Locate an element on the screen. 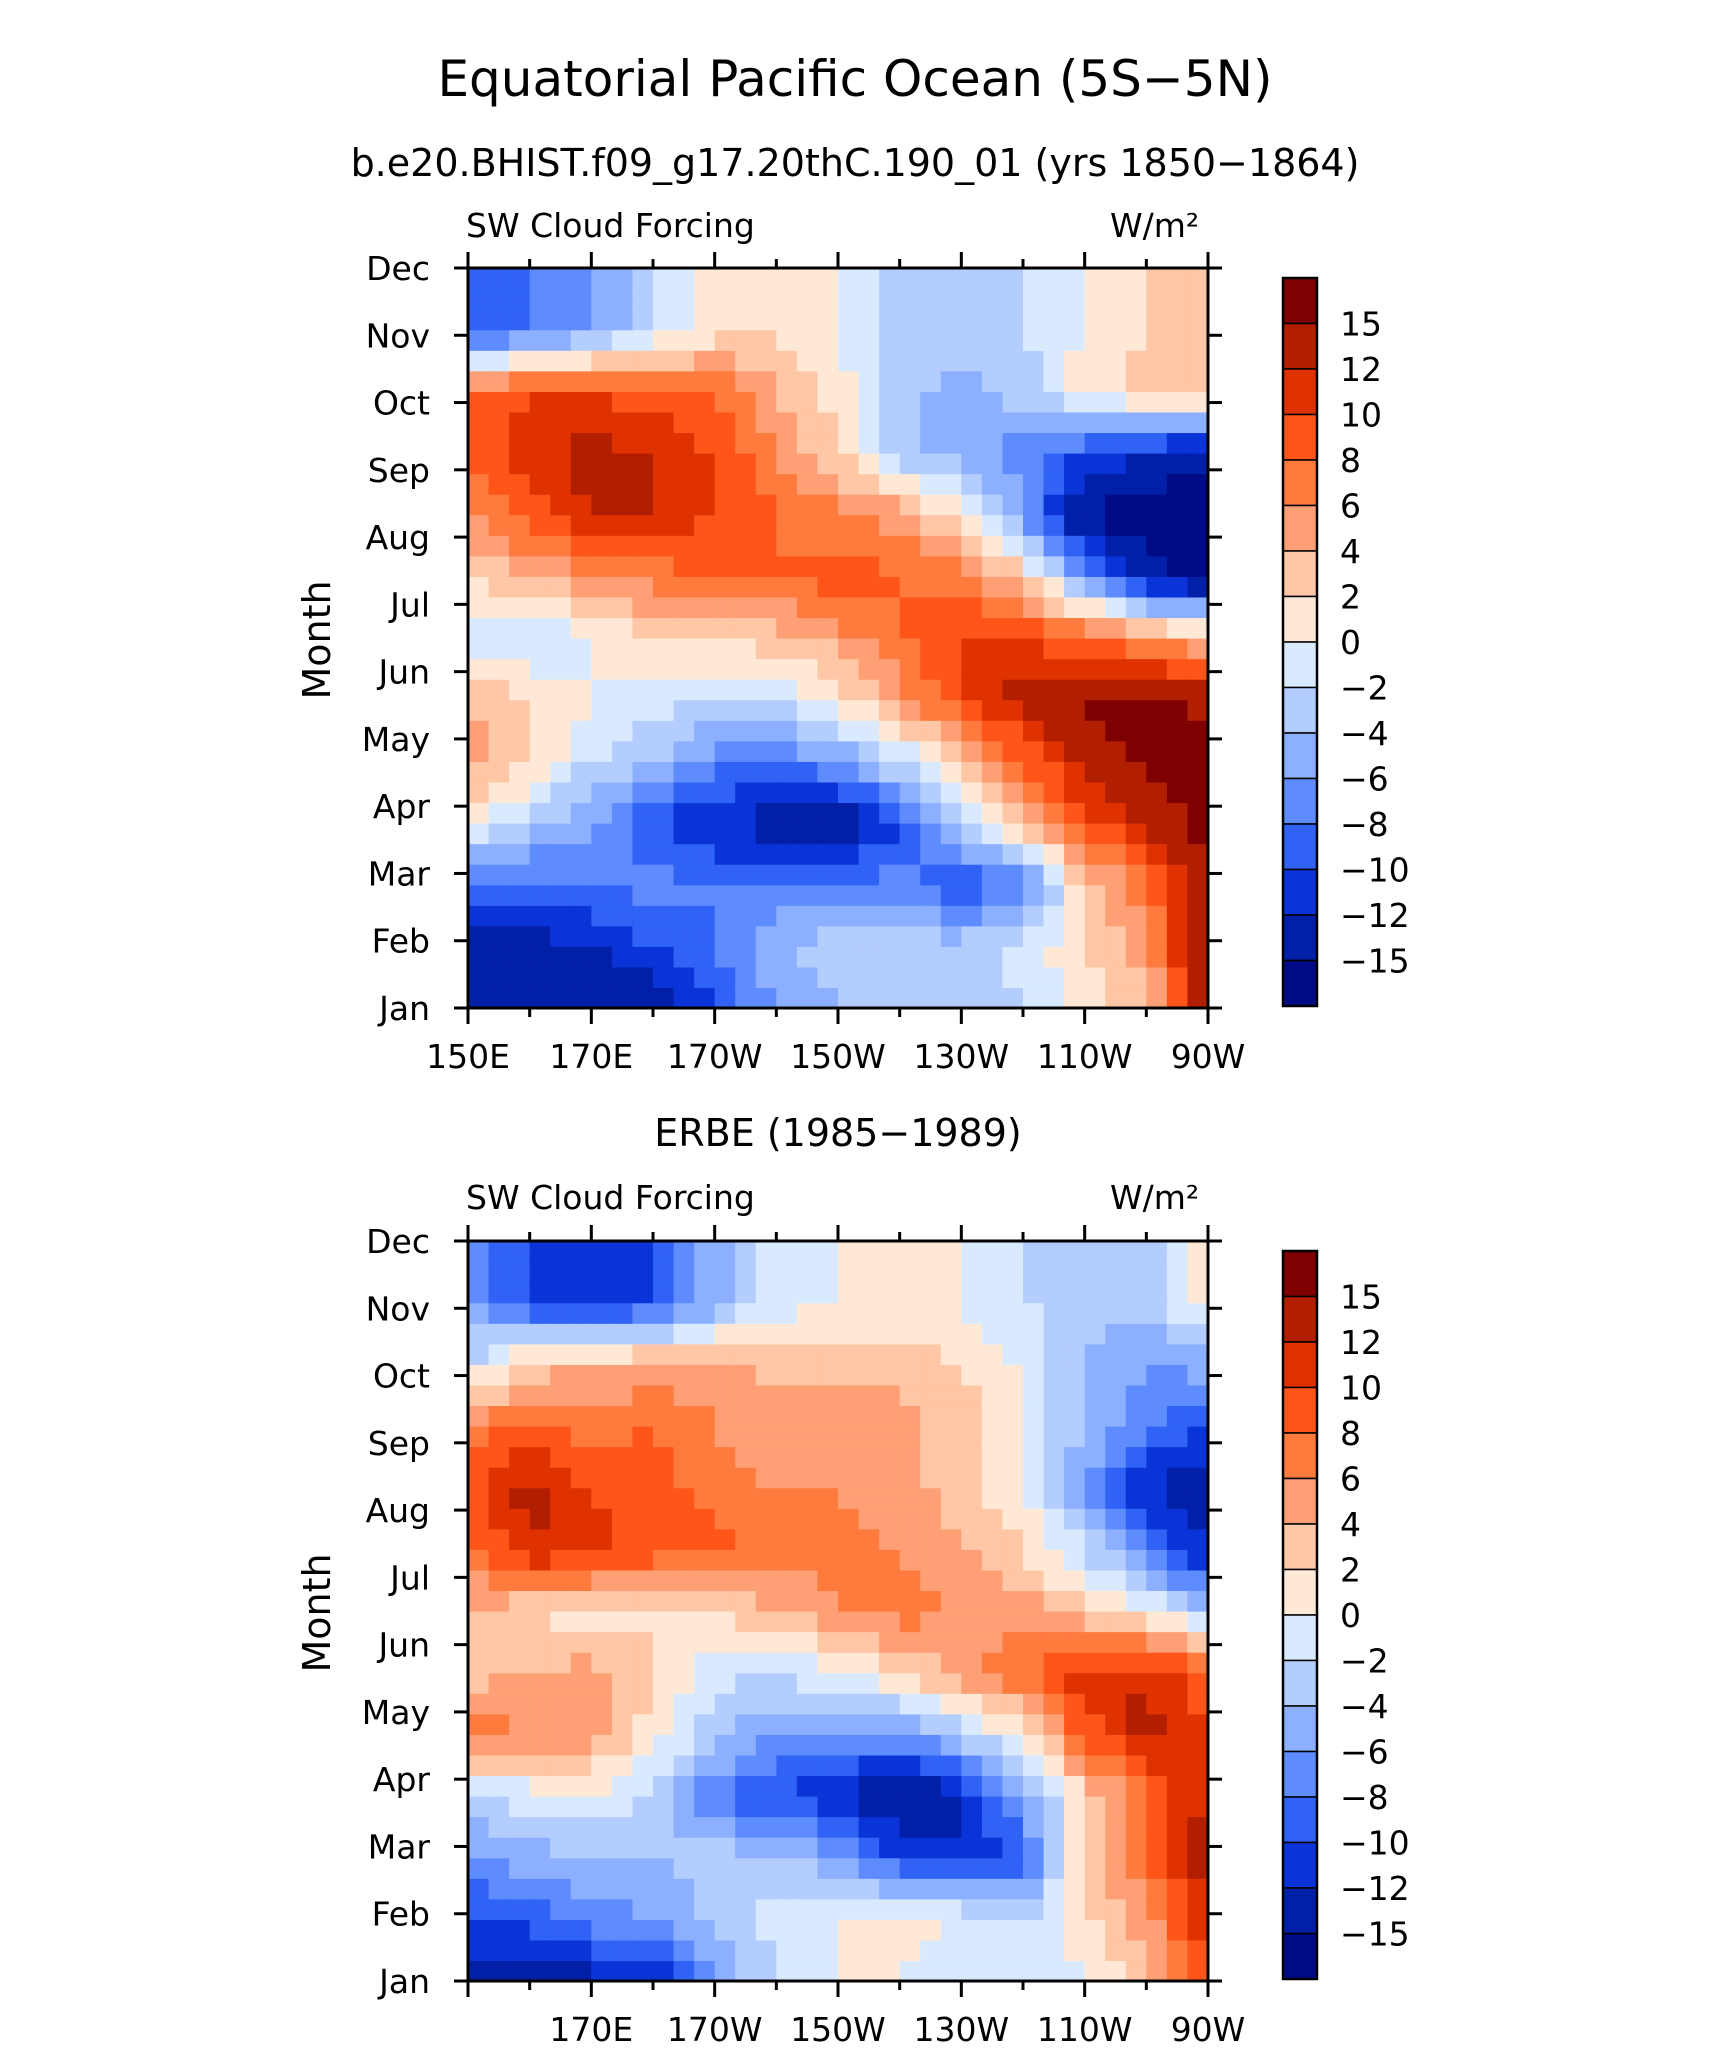 The height and width of the screenshot is (2059, 1710). figure-title: Equatorial Pacific Ocean (5S−5N) is located at coordinates (854, 79).